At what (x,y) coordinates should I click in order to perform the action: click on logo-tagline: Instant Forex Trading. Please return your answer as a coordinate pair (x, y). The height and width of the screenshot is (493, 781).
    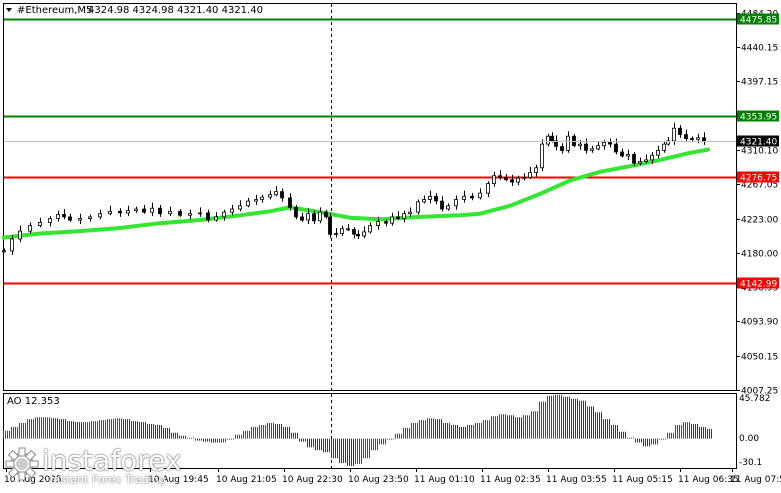
    Looking at the image, I should click on (108, 479).